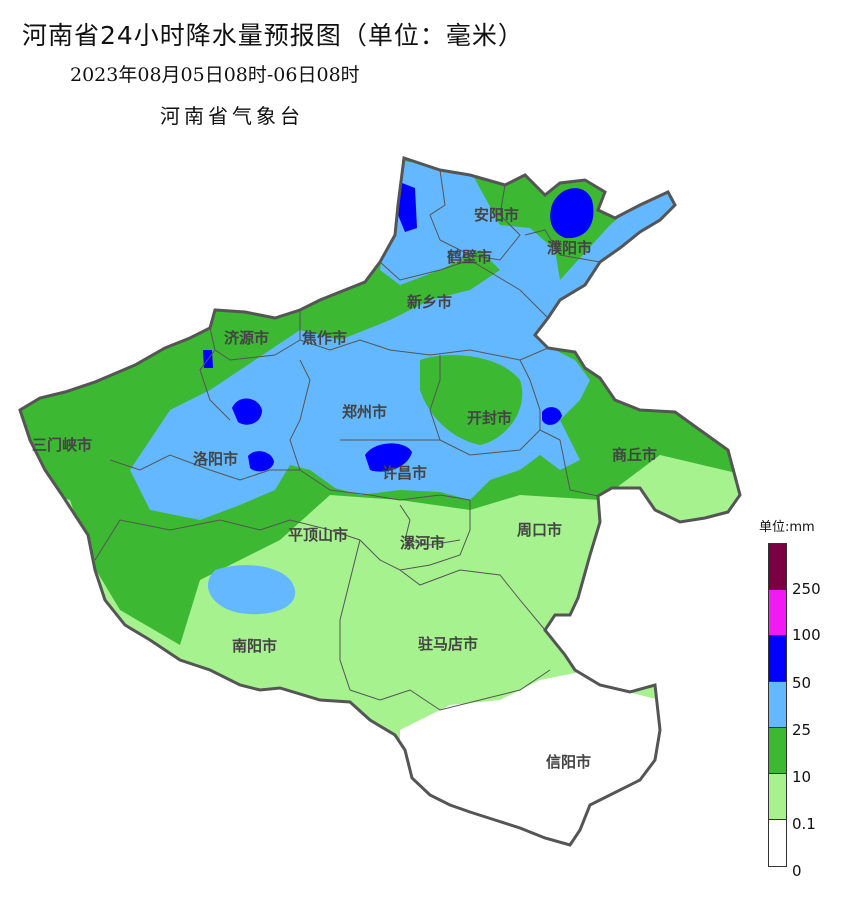  What do you see at coordinates (804, 824) in the screenshot?
I see `legend-label-0-1: 0.1` at bounding box center [804, 824].